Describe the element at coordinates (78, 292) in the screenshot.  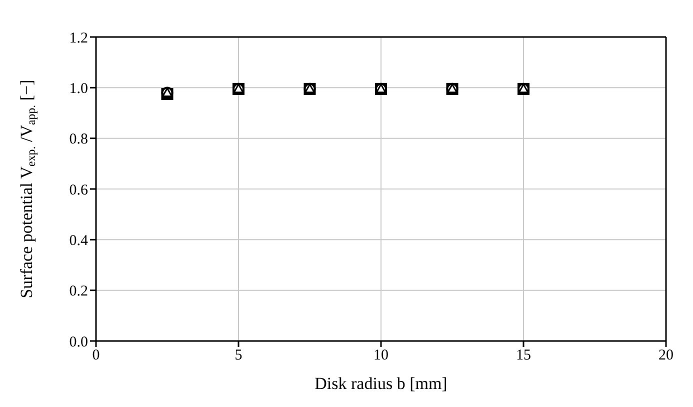
I see `y-tick-label: 0.2` at that location.